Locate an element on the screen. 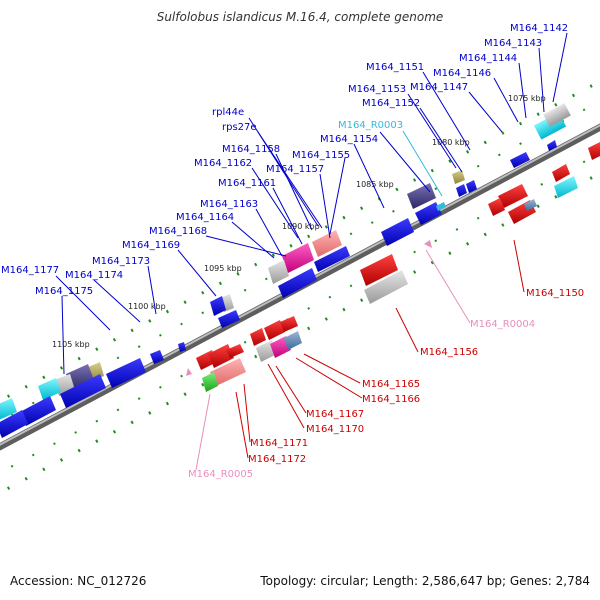 This screenshot has height=600, width=600. gene-label: rpl44e is located at coordinates (228, 112).